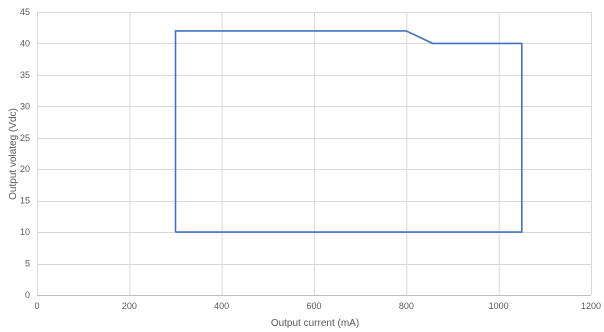  What do you see at coordinates (591, 306) in the screenshot?
I see `x-tick-label: 1200` at bounding box center [591, 306].